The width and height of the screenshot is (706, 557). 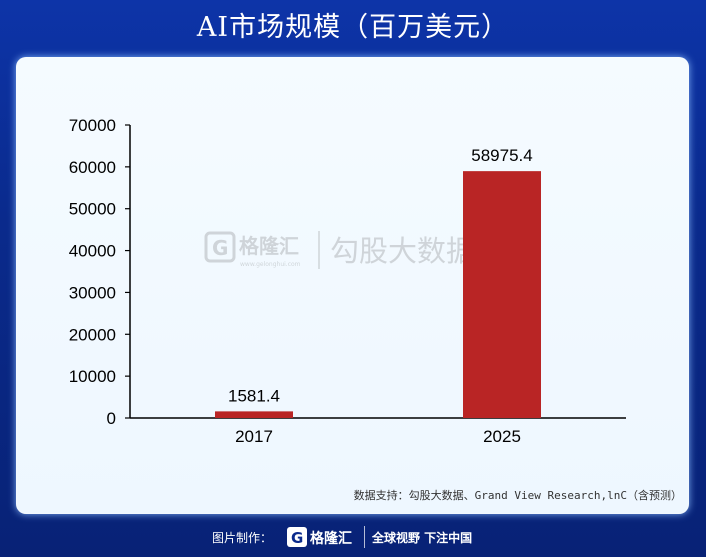 What do you see at coordinates (502, 294) in the screenshot?
I see `bar-2025` at bounding box center [502, 294].